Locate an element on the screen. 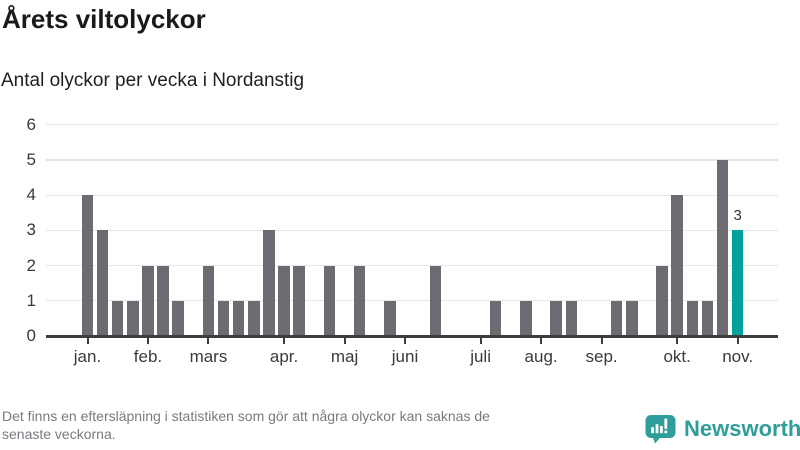  gridline-y4 is located at coordinates (412, 195).